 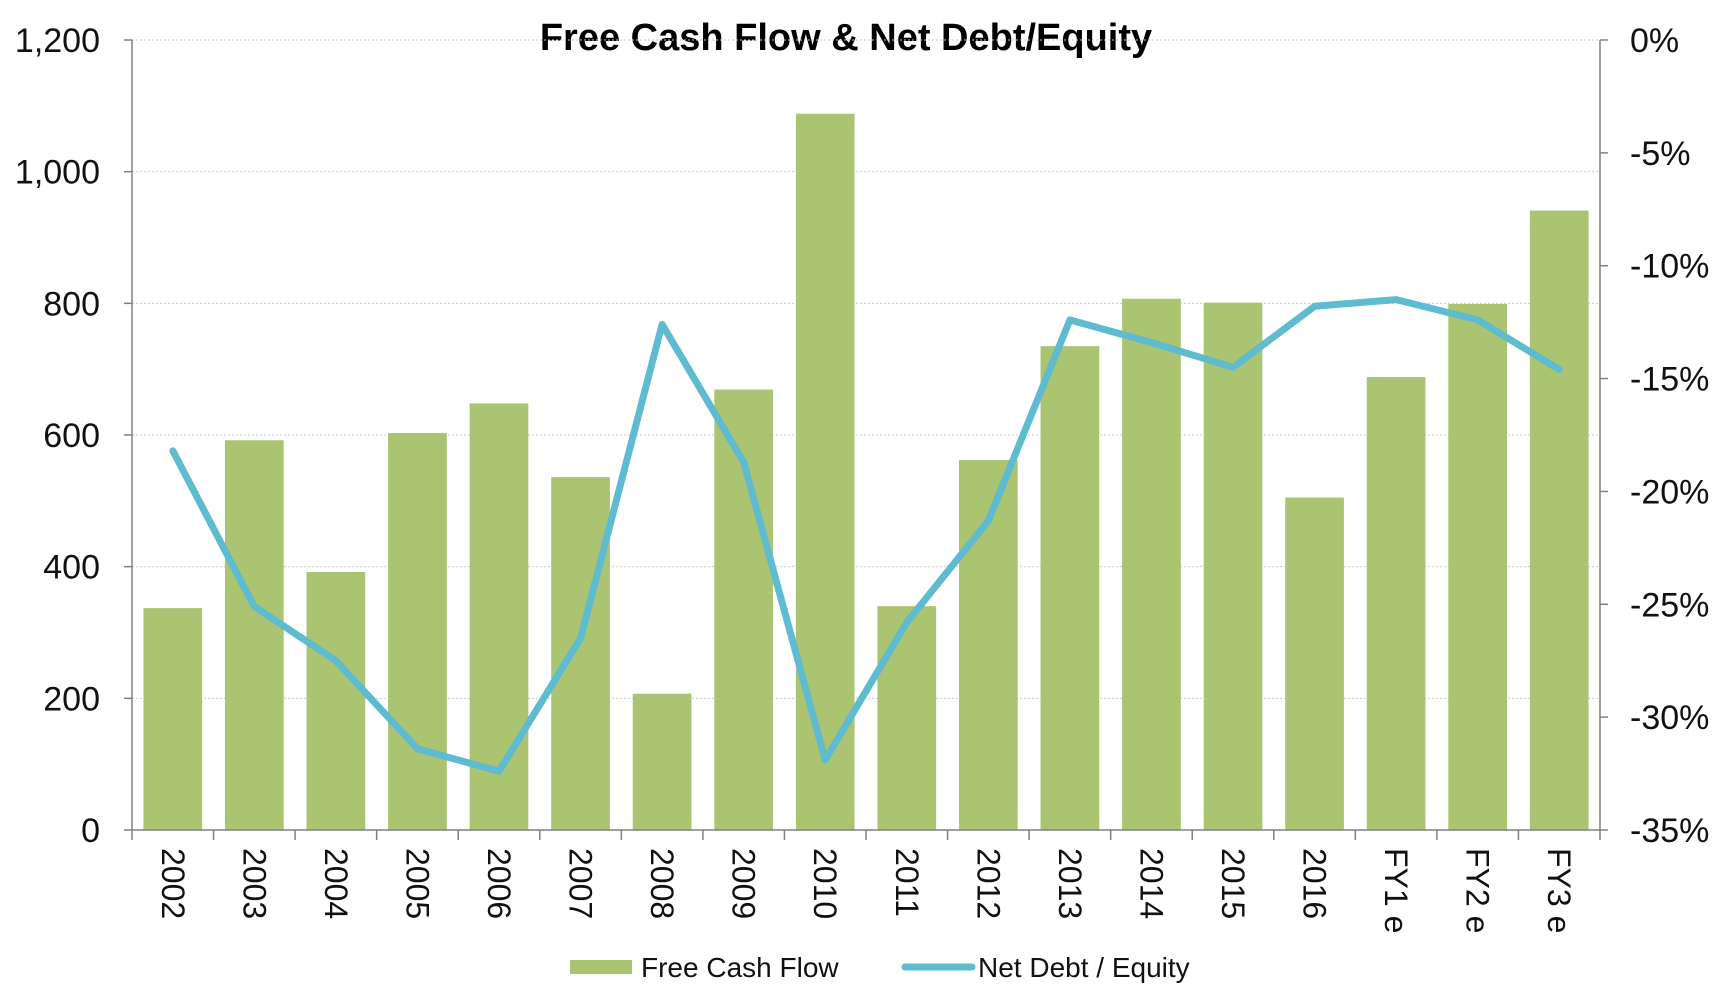 What do you see at coordinates (740, 967) in the screenshot?
I see `legend-label-free-cash-flow: Free Cash Flow` at bounding box center [740, 967].